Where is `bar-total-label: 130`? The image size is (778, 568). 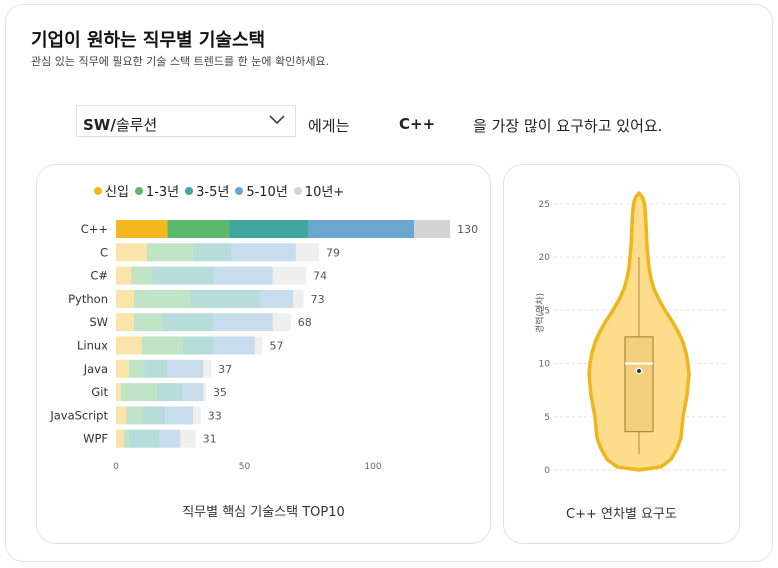 bar-total-label: 130 is located at coordinates (467, 229).